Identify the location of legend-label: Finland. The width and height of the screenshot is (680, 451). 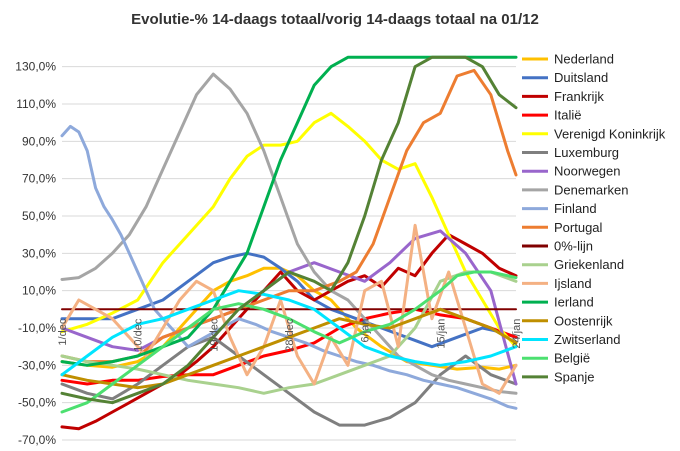
(575, 208).